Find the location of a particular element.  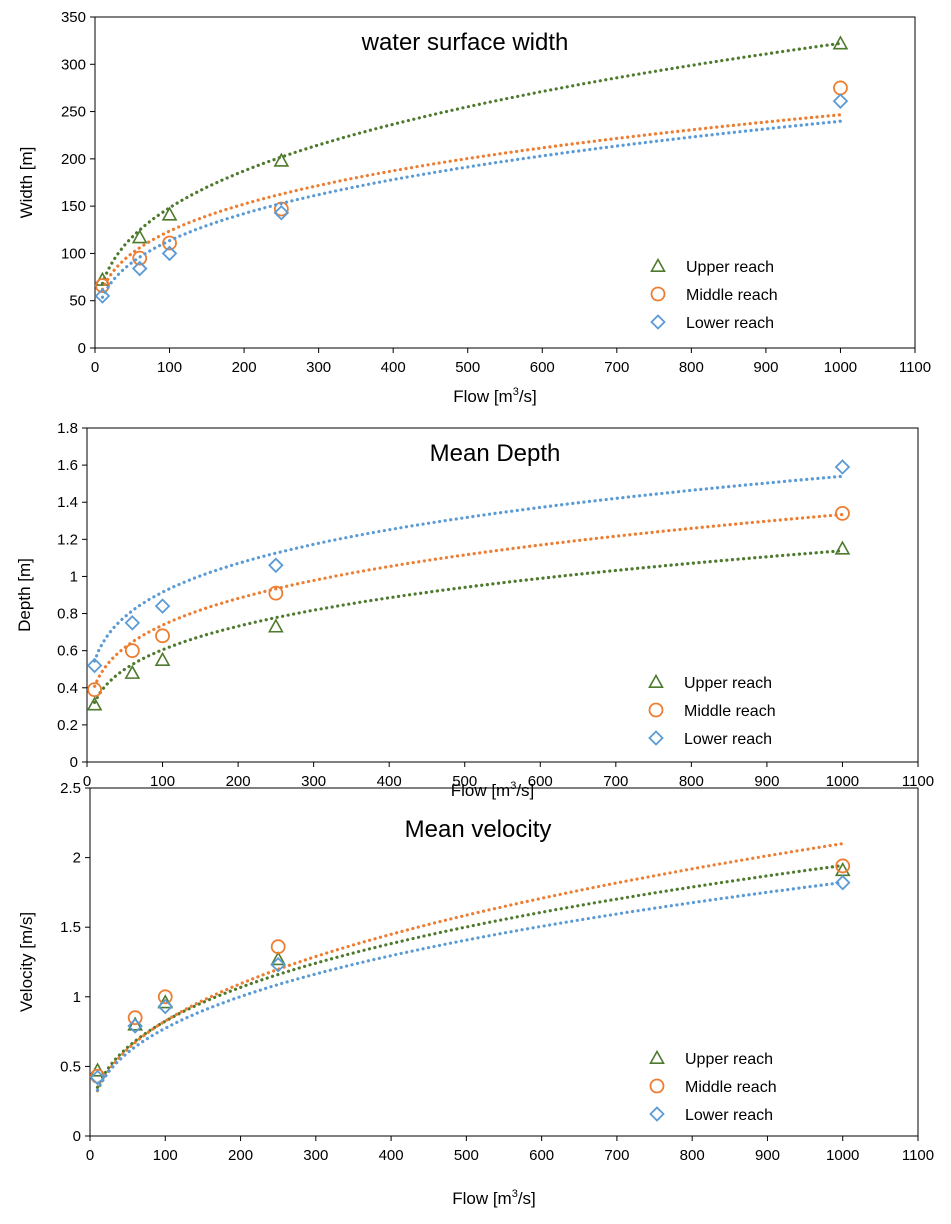

x-axis-label-sup: 3 is located at coordinates (515, 1194).